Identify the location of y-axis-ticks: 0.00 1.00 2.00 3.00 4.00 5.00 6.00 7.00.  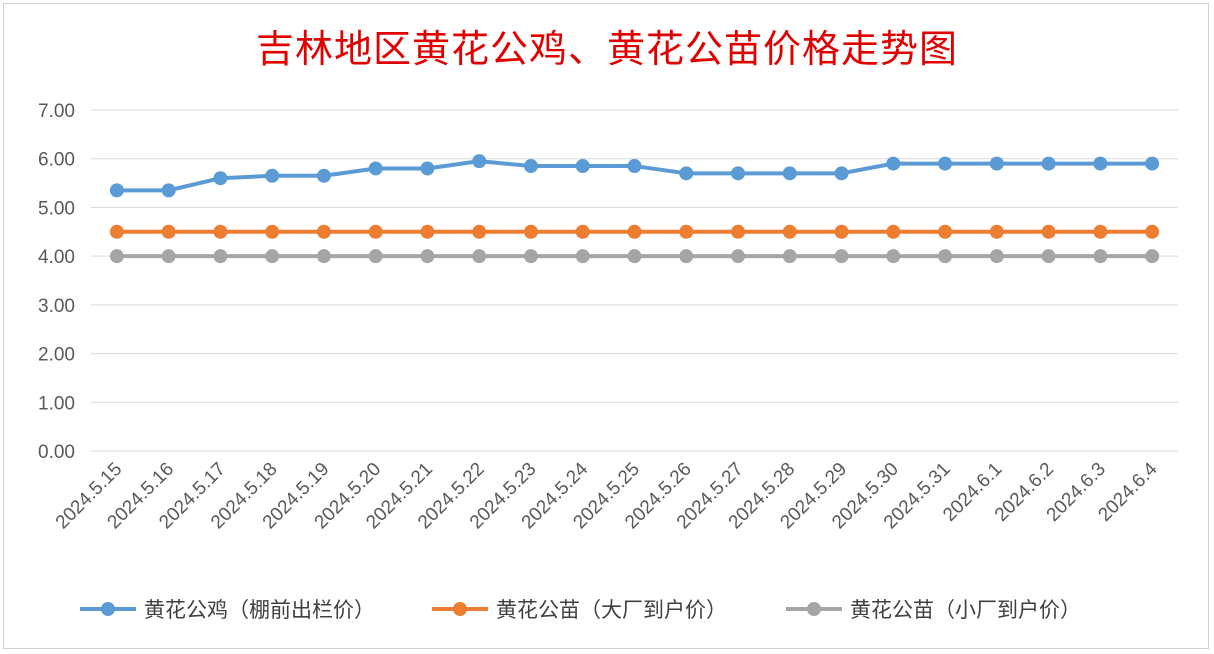
(56, 282).